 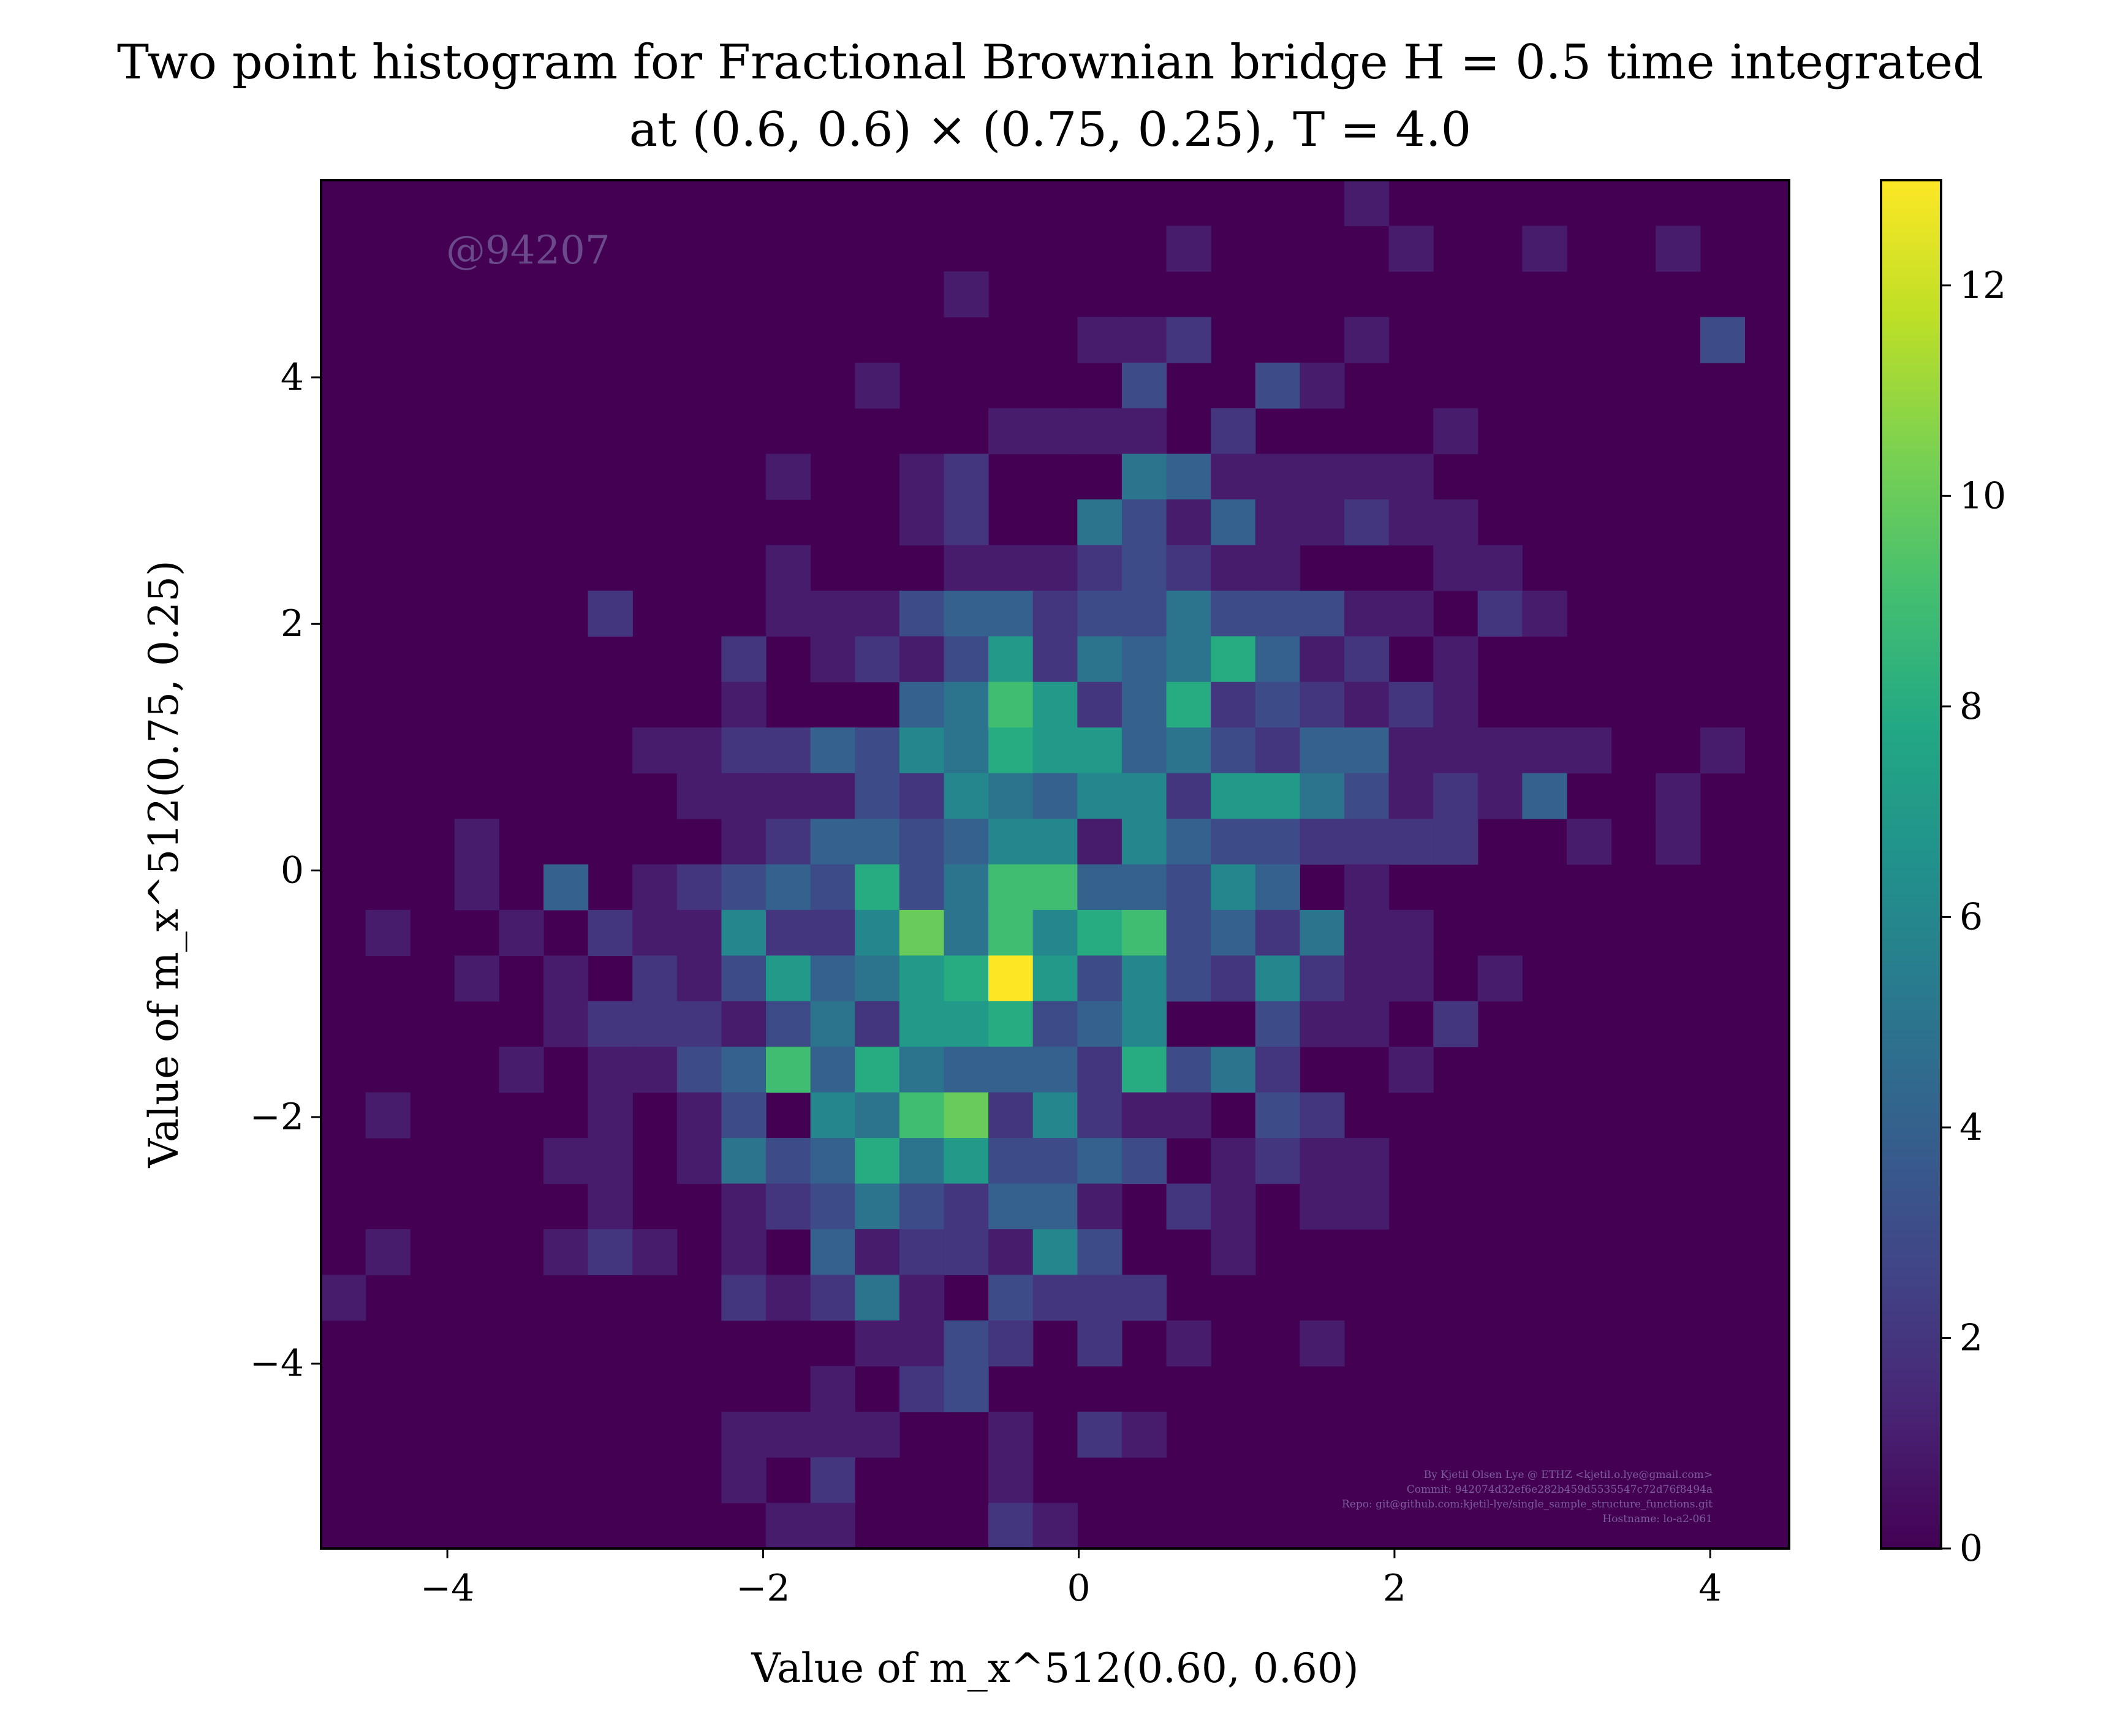 I want to click on colorbar-frame, so click(x=1911, y=864).